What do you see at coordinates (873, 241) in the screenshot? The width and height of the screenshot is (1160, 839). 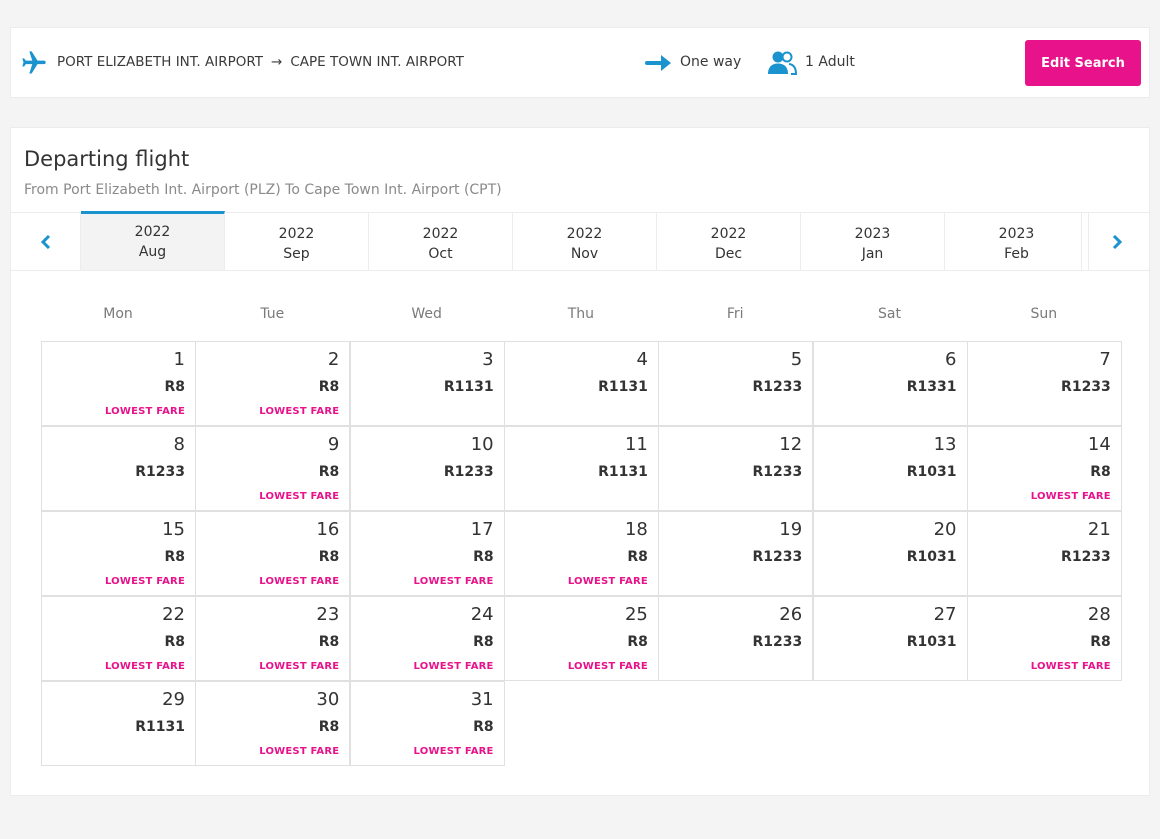 I see `month-tab-jan-2023: 2023 Jan` at bounding box center [873, 241].